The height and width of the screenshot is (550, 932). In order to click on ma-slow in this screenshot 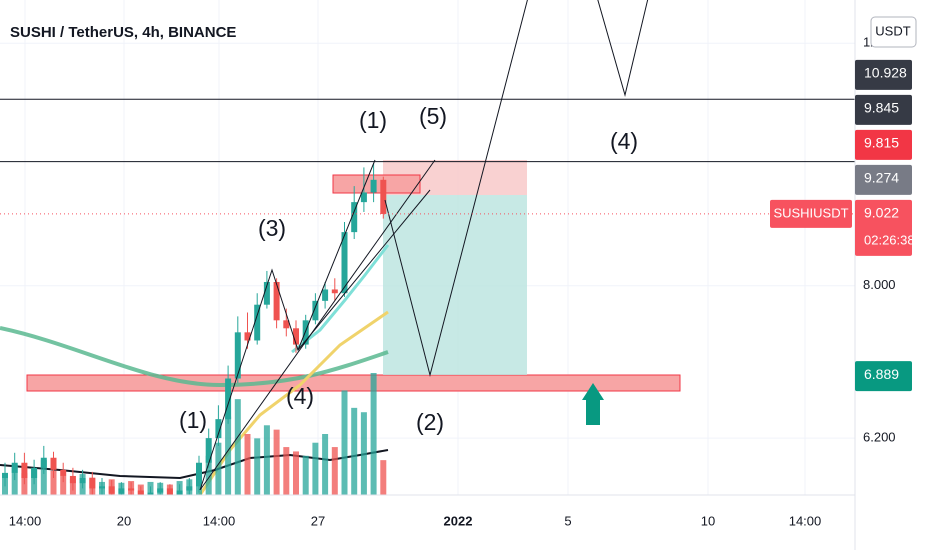, I will do `click(194, 357)`.